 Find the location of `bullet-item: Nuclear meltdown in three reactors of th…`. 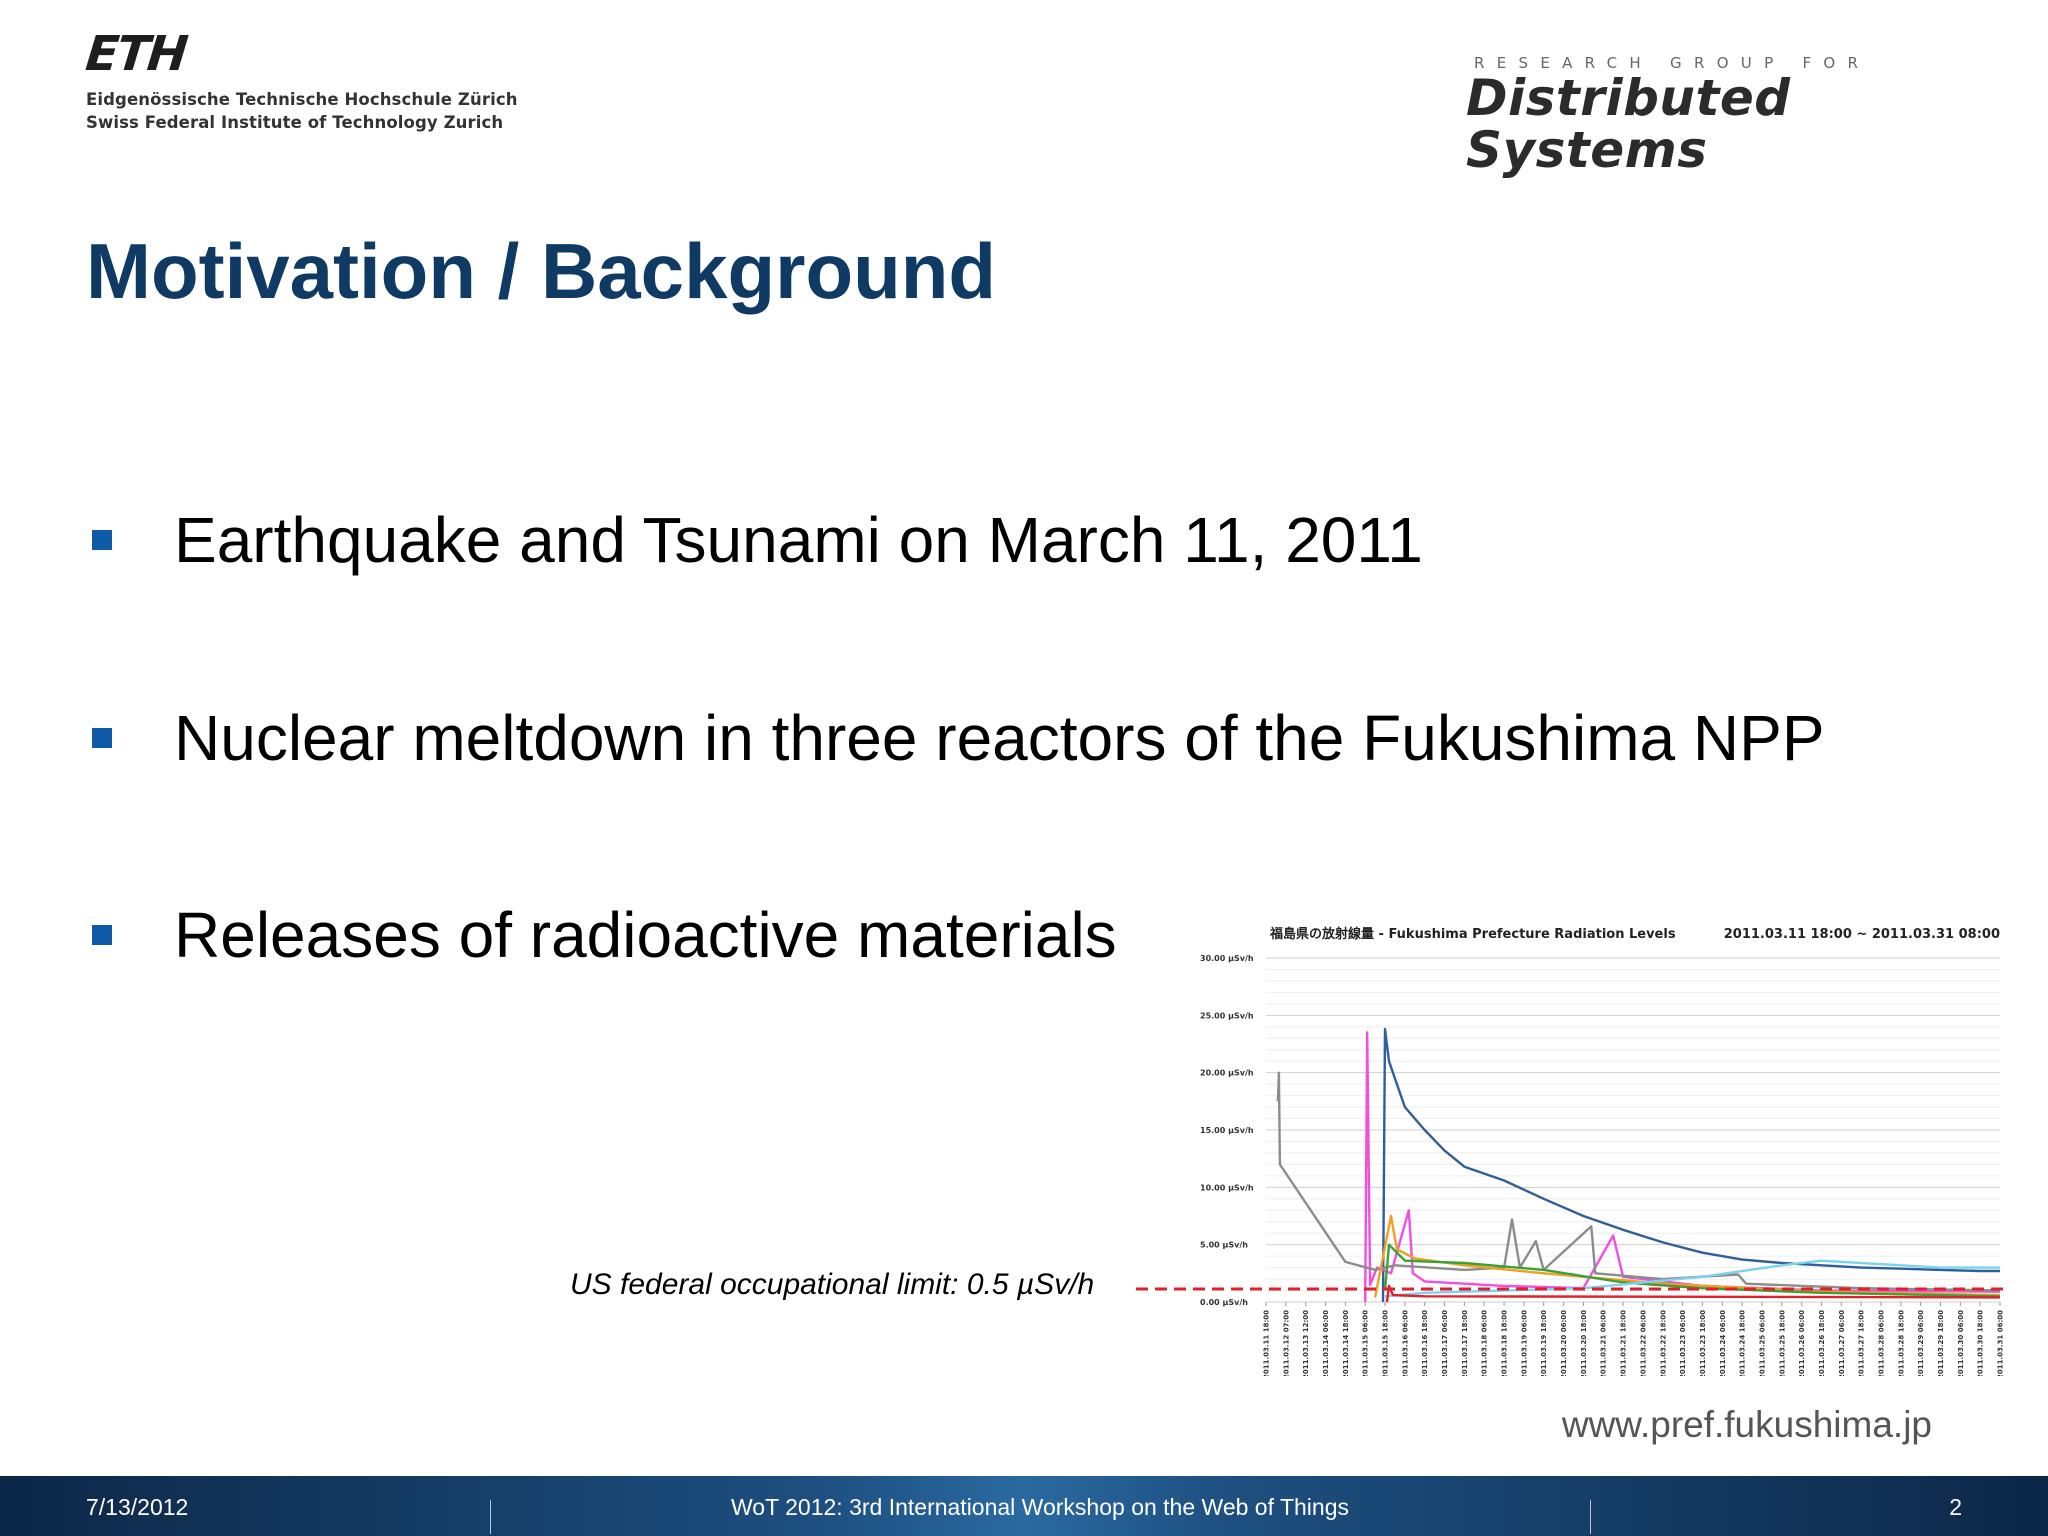

bullet-item: Nuclear meltdown in three reactors of th… is located at coordinates (955, 738).